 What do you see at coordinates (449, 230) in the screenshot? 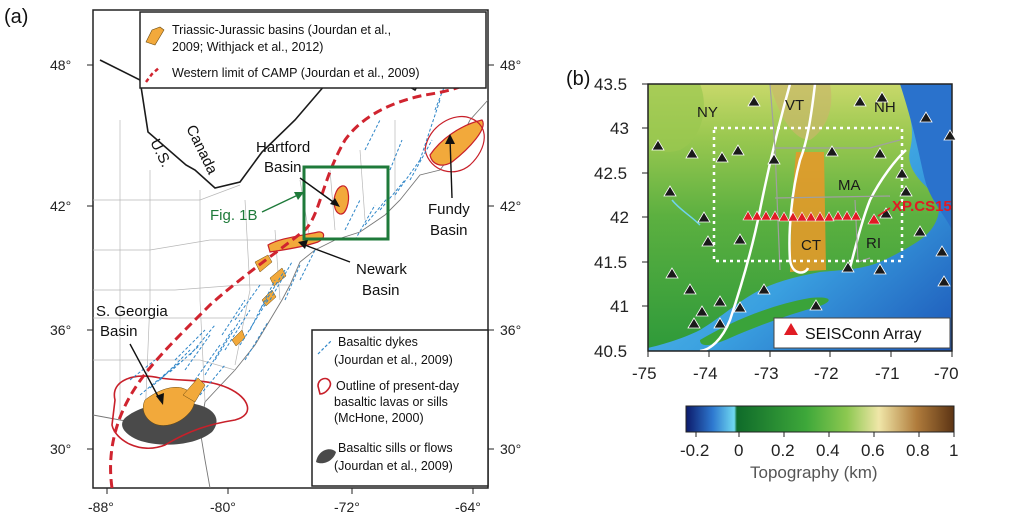
I see `label-fundy-2: Basin` at bounding box center [449, 230].